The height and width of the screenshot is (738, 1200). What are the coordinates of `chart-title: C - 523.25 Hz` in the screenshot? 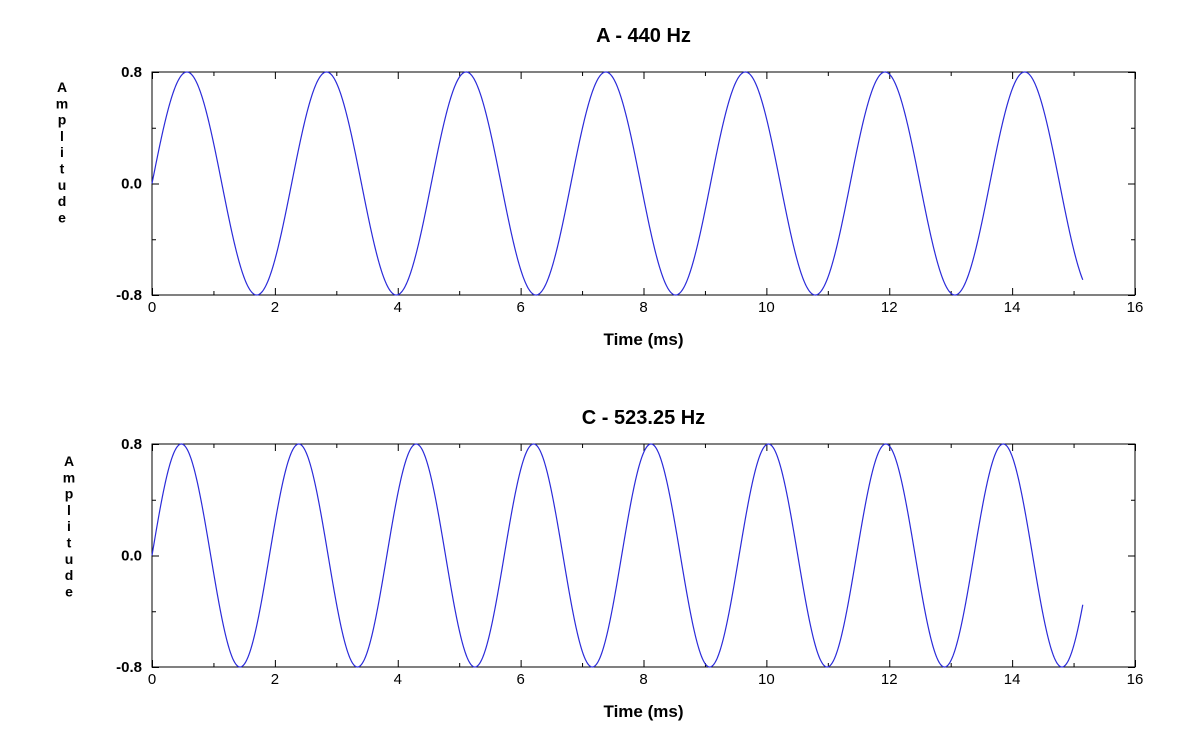 It's located at (643, 418).